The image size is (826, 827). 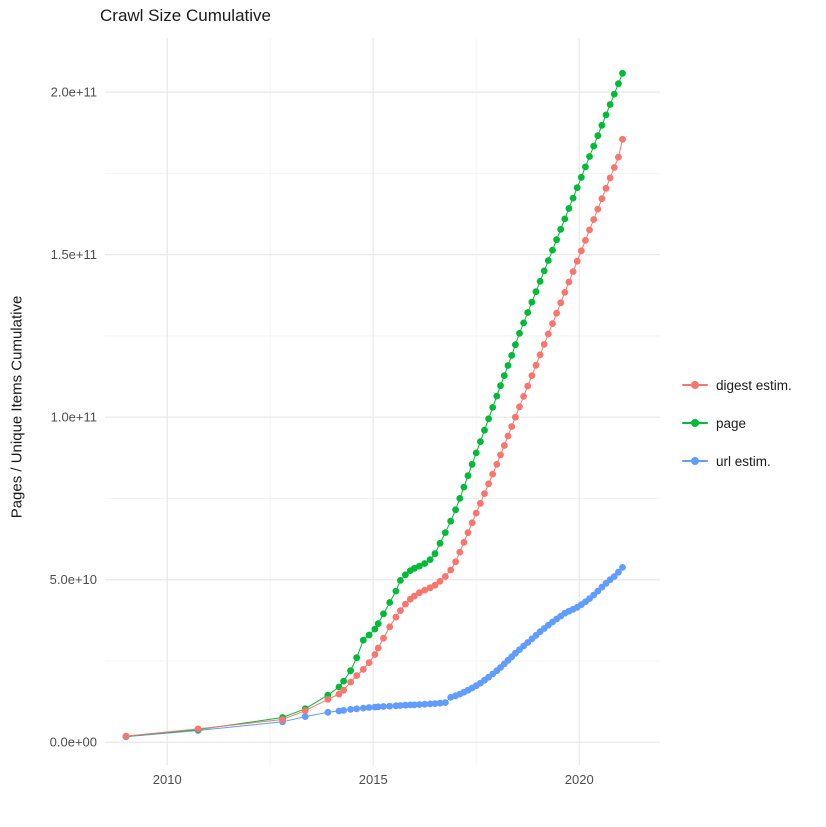 I want to click on legend-item-url-estim: url estim., so click(x=737, y=461).